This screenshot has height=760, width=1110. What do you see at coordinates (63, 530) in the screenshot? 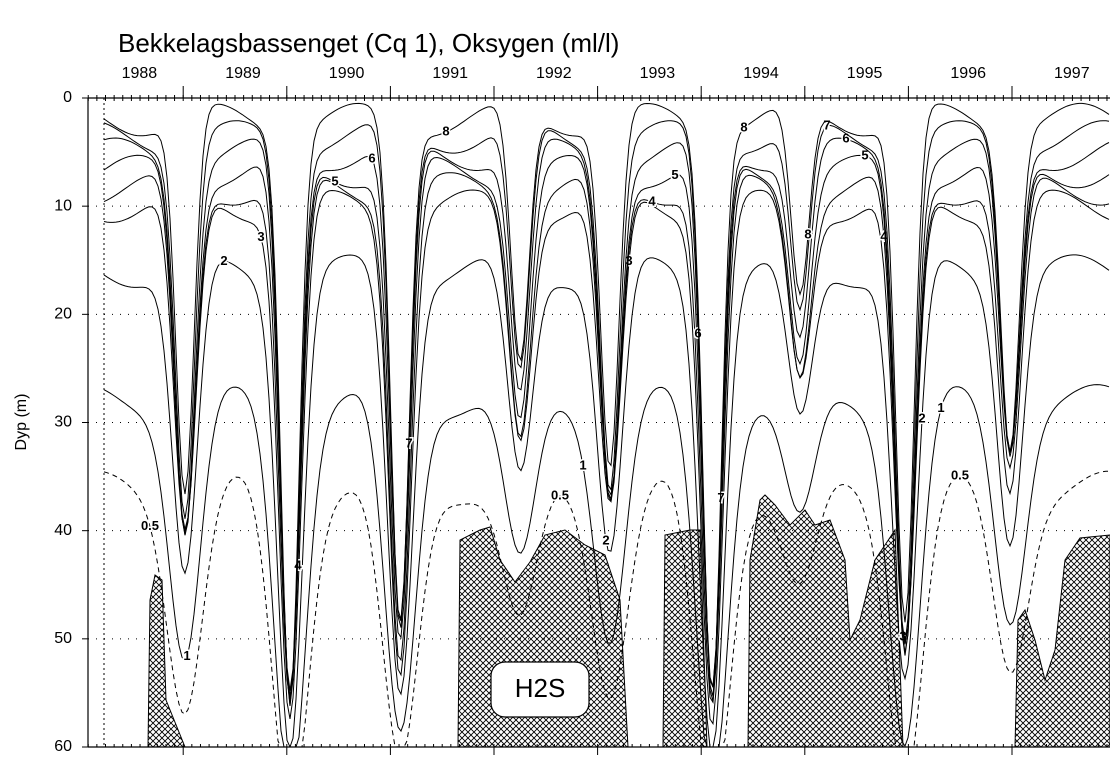
I see `y-tick-label: 40` at bounding box center [63, 530].